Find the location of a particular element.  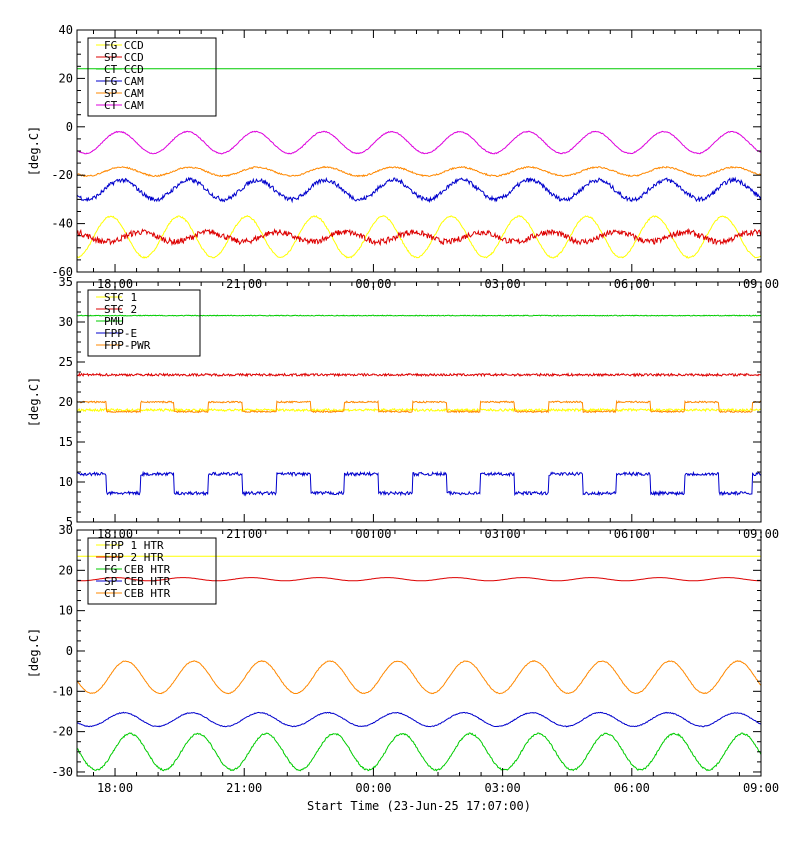

legend-label: STC 1 is located at coordinates (120, 297).